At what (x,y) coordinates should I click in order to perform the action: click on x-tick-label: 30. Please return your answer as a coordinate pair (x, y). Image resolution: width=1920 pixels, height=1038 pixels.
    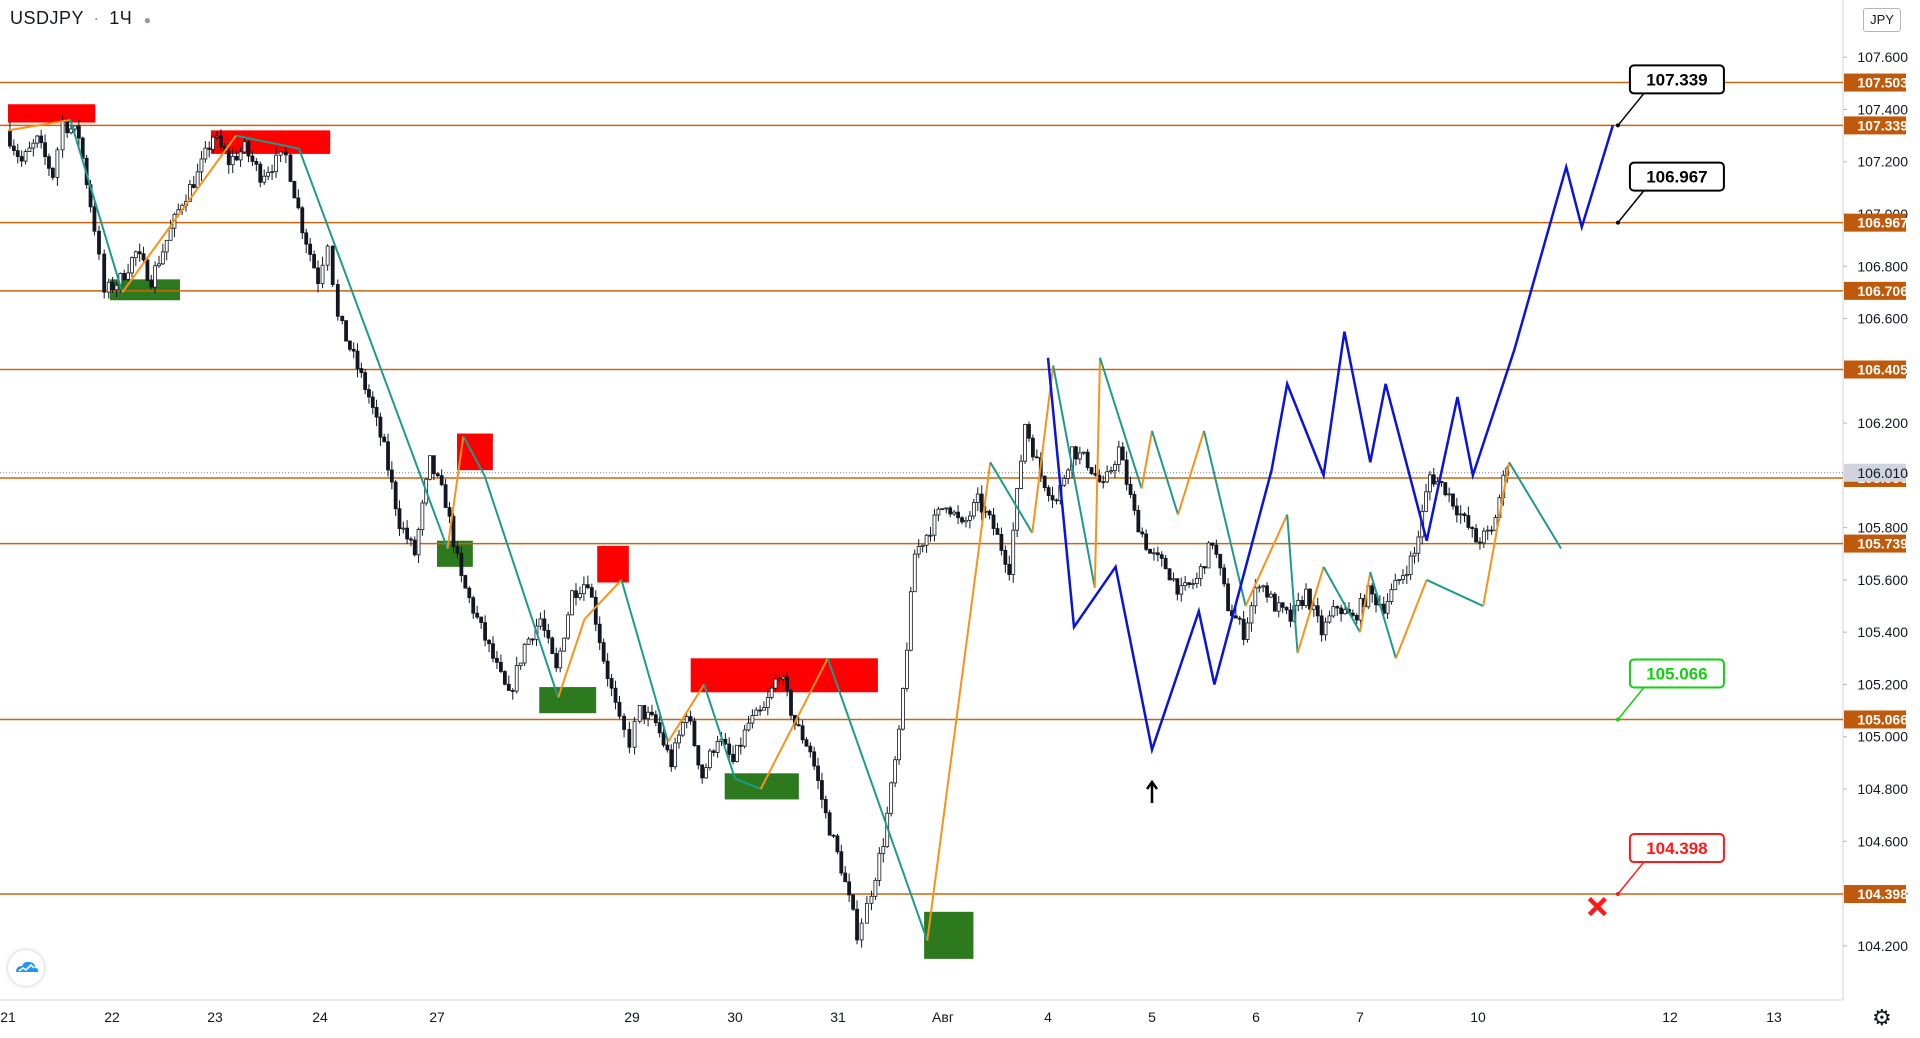
    Looking at the image, I should click on (735, 1017).